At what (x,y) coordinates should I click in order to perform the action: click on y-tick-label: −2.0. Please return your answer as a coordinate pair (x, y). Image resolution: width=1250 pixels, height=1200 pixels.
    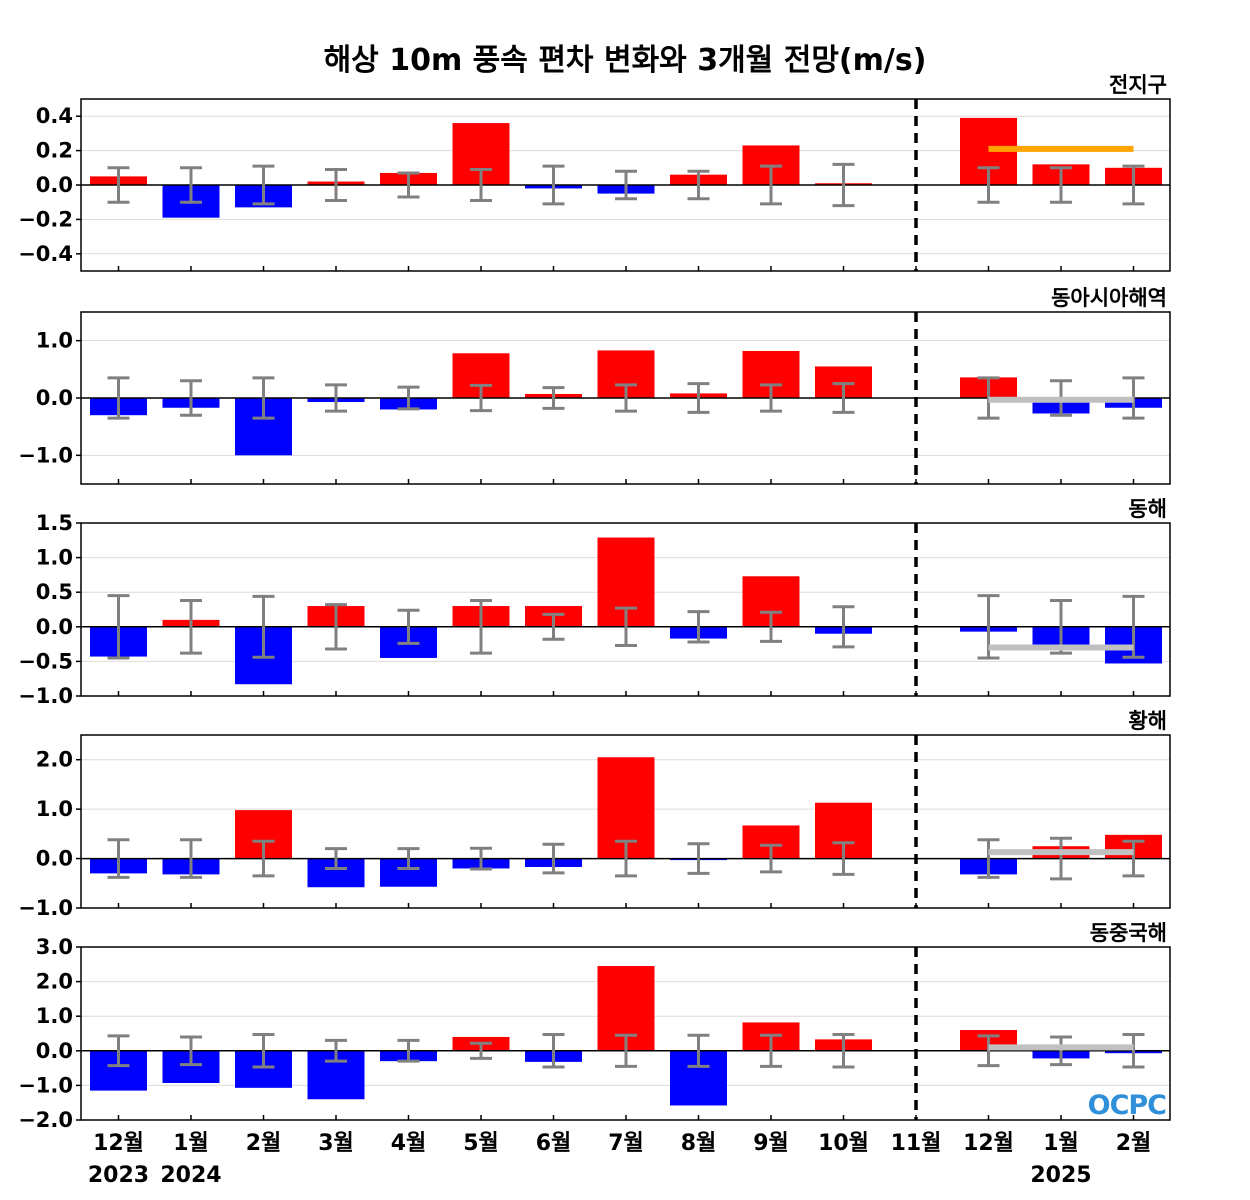
    Looking at the image, I should click on (45, 1120).